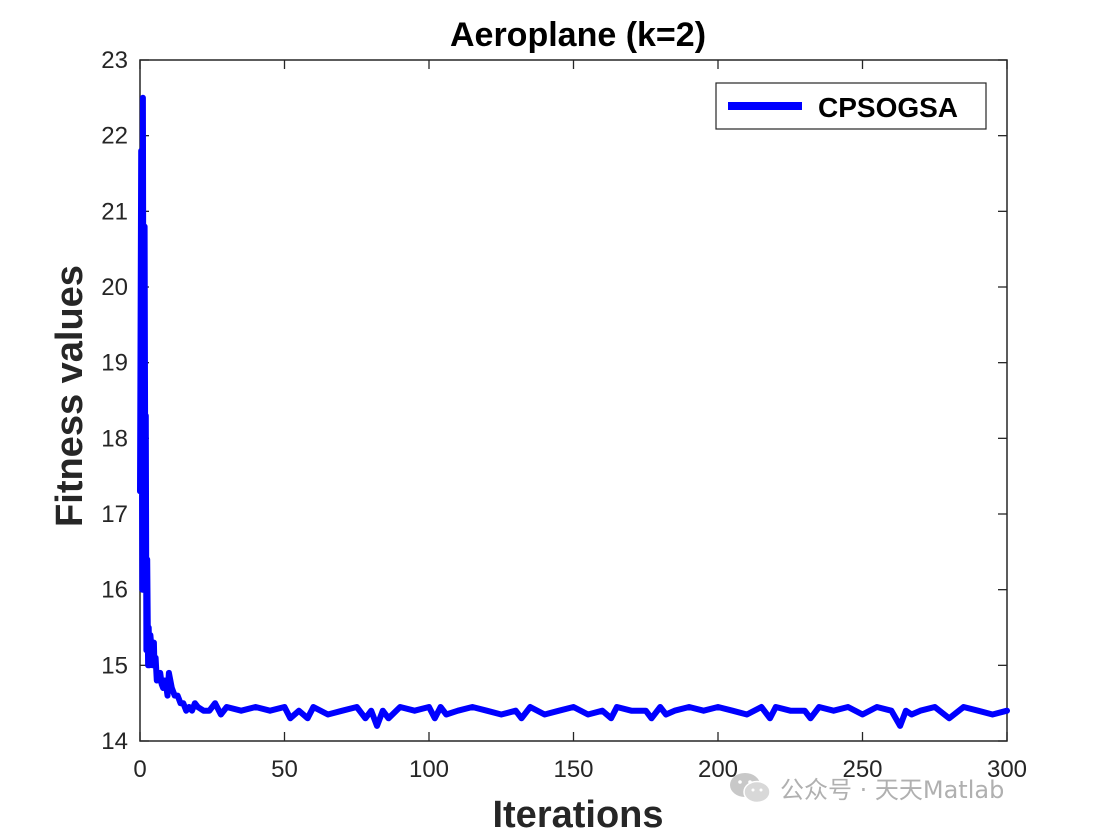 Image resolution: width=1106 pixels, height=832 pixels. Describe the element at coordinates (577, 813) in the screenshot. I see `x-axis-label: Iterations` at that location.